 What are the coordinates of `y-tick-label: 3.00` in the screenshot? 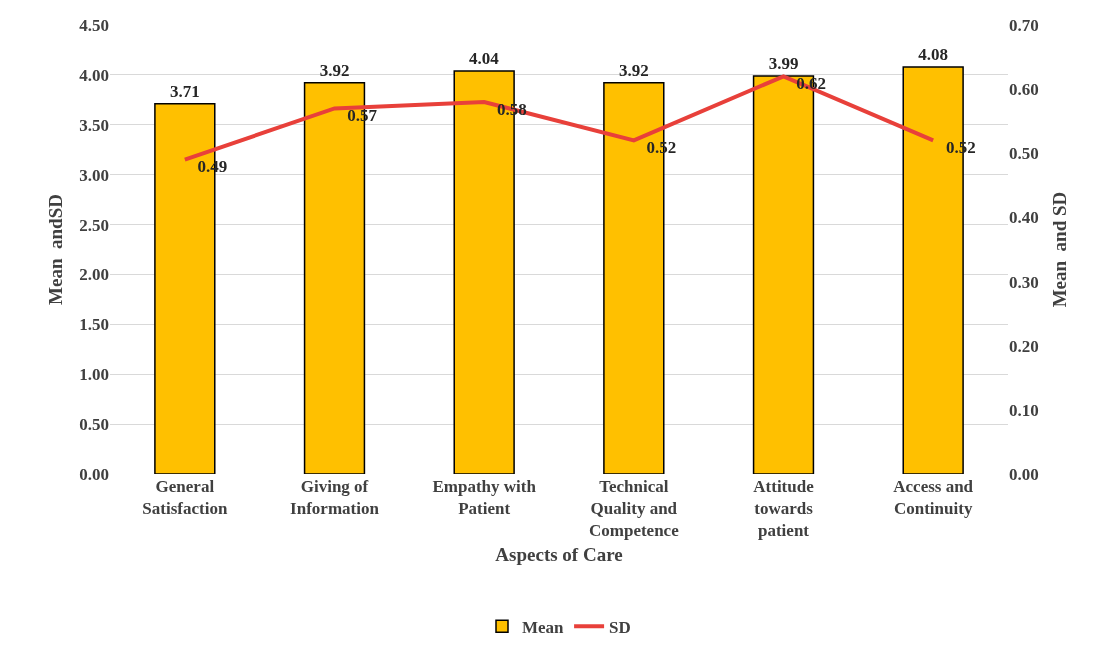 It's located at (94, 175).